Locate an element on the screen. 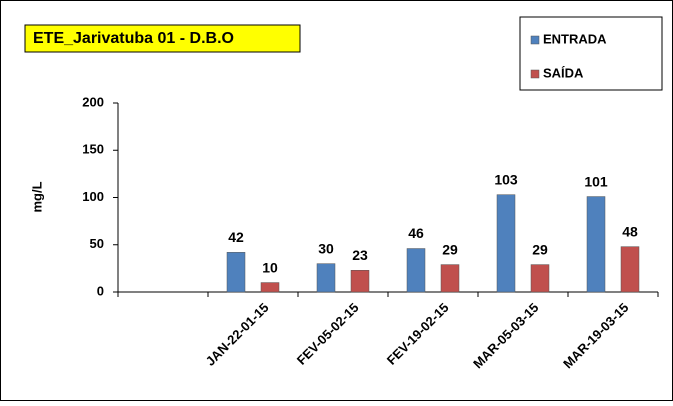  value-label: 23 is located at coordinates (360, 255).